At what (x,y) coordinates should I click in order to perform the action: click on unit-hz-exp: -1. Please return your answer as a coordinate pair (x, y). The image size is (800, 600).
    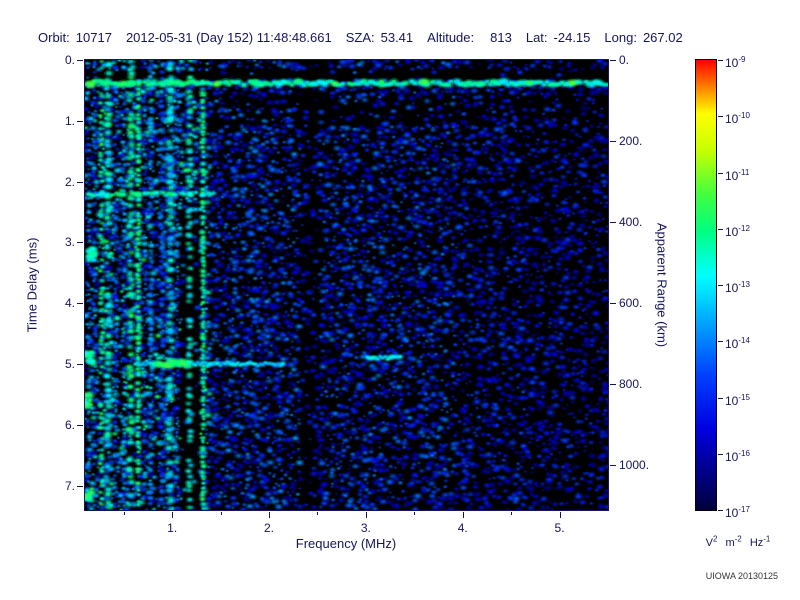
    Looking at the image, I should click on (767, 538).